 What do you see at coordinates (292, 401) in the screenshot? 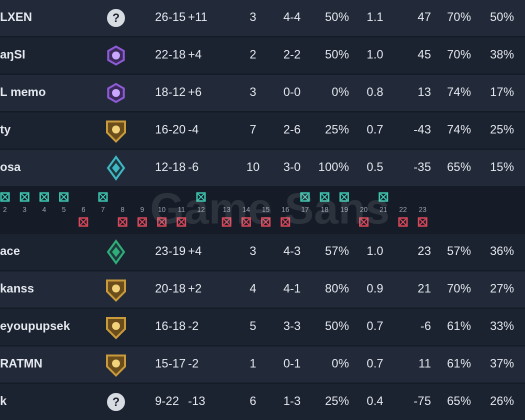
I see `stat-cell: 1-3` at bounding box center [292, 401].